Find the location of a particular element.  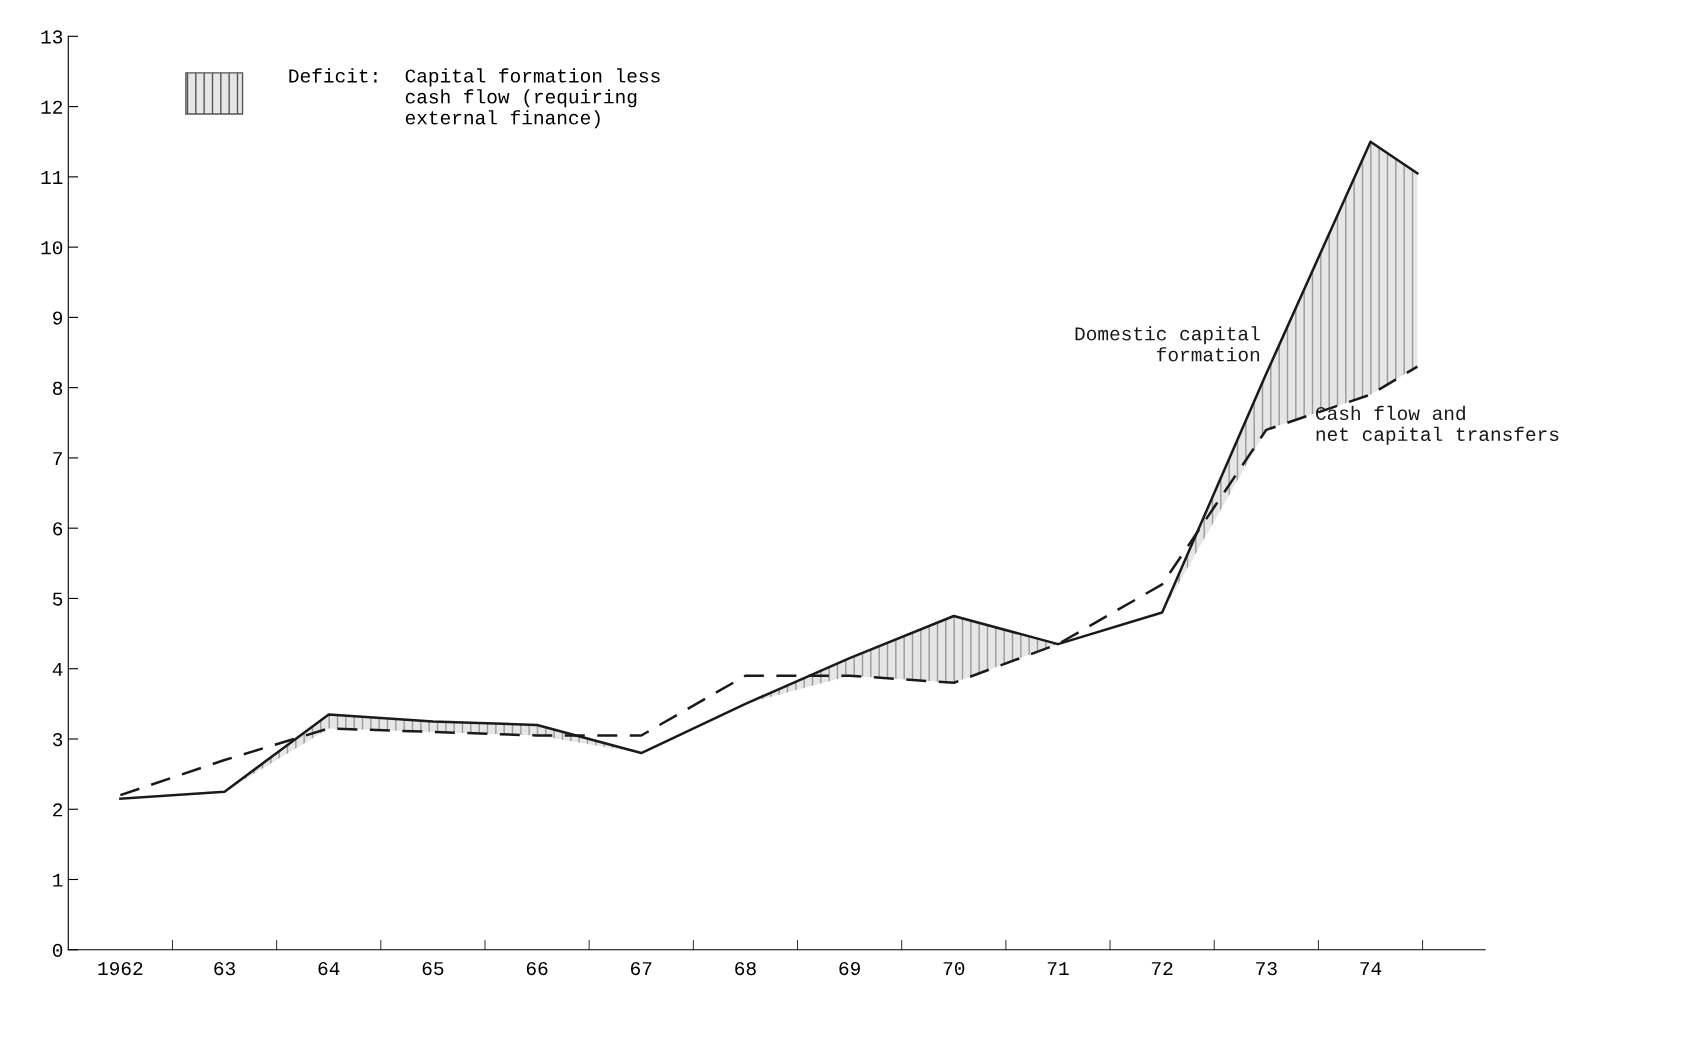

annotation: Deficit: Capital formation less cash flow (requiring external finance) is located at coordinates (474, 98).